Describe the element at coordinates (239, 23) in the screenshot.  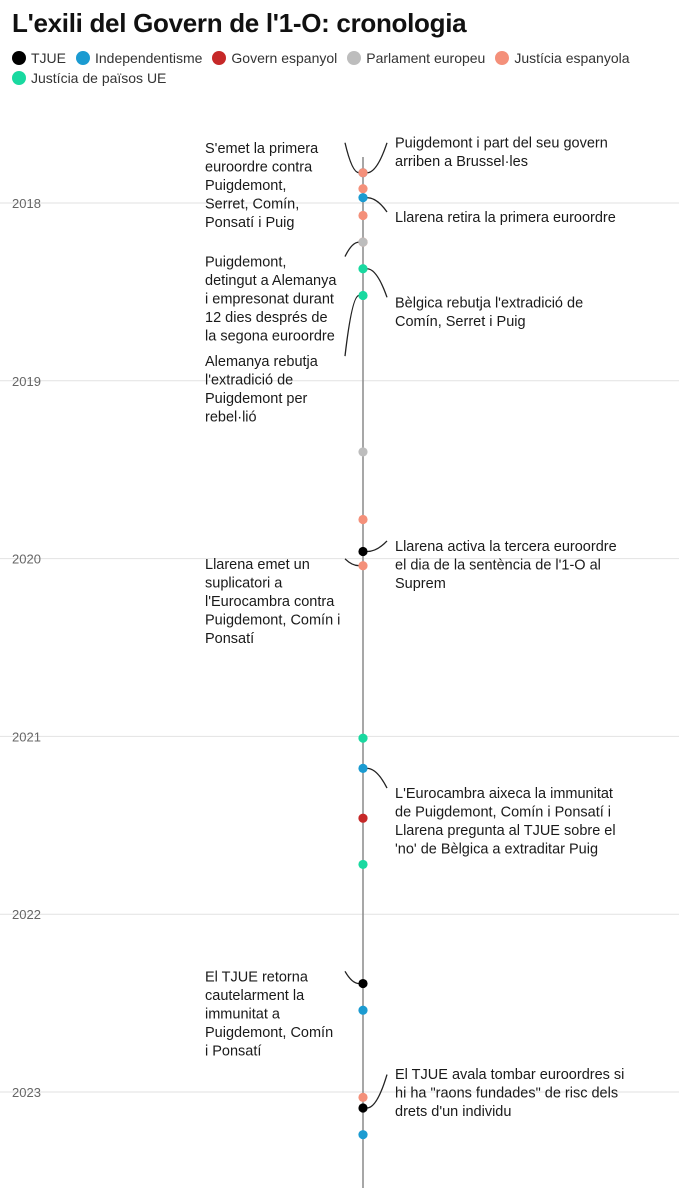
I see `chart-title: L'exili del Govern de l'1-O: cronologia` at that location.